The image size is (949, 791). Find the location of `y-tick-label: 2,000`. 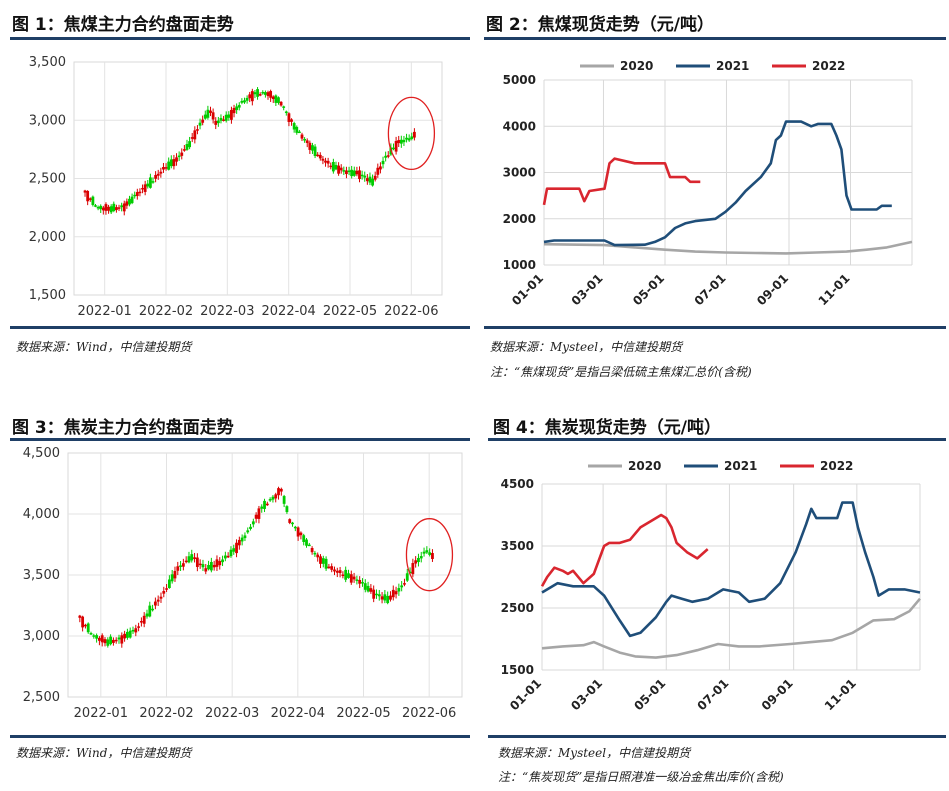

y-tick-label: 2,000 is located at coordinates (47, 237).